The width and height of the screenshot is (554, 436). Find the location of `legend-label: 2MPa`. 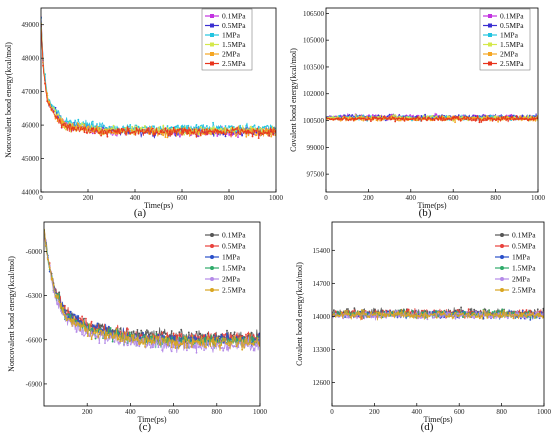

legend-label: 2MPa is located at coordinates (231, 279).